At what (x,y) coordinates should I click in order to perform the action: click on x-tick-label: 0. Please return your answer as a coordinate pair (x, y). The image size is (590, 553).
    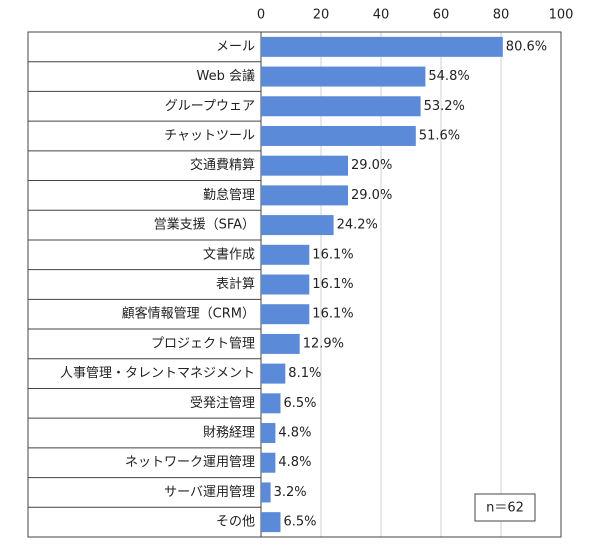
    Looking at the image, I should click on (261, 15).